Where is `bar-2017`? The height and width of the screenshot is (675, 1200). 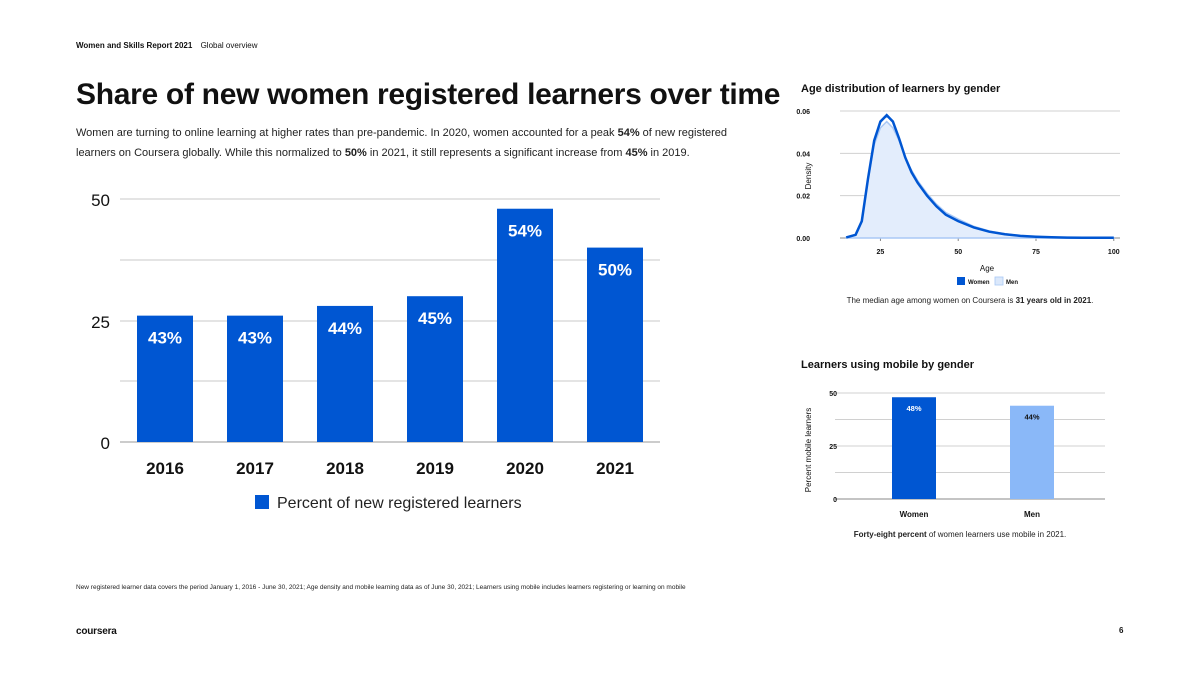
bar-2017 is located at coordinates (255, 378).